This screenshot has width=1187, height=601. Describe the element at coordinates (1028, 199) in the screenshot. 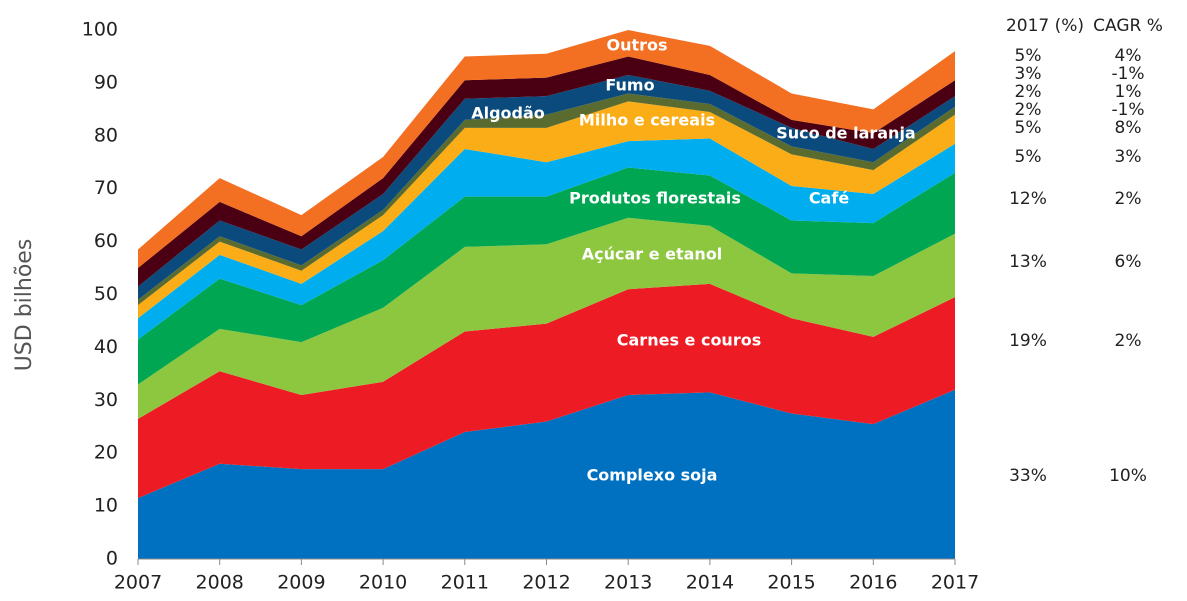

I see `share-2017: 12%` at that location.